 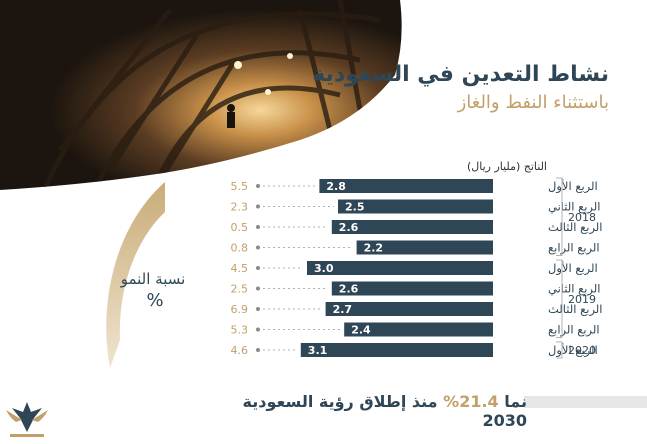 I want to click on footer-statement: نما 21.4% منذ إطلاق رؤية السعودية 2030, so click(x=367, y=411).